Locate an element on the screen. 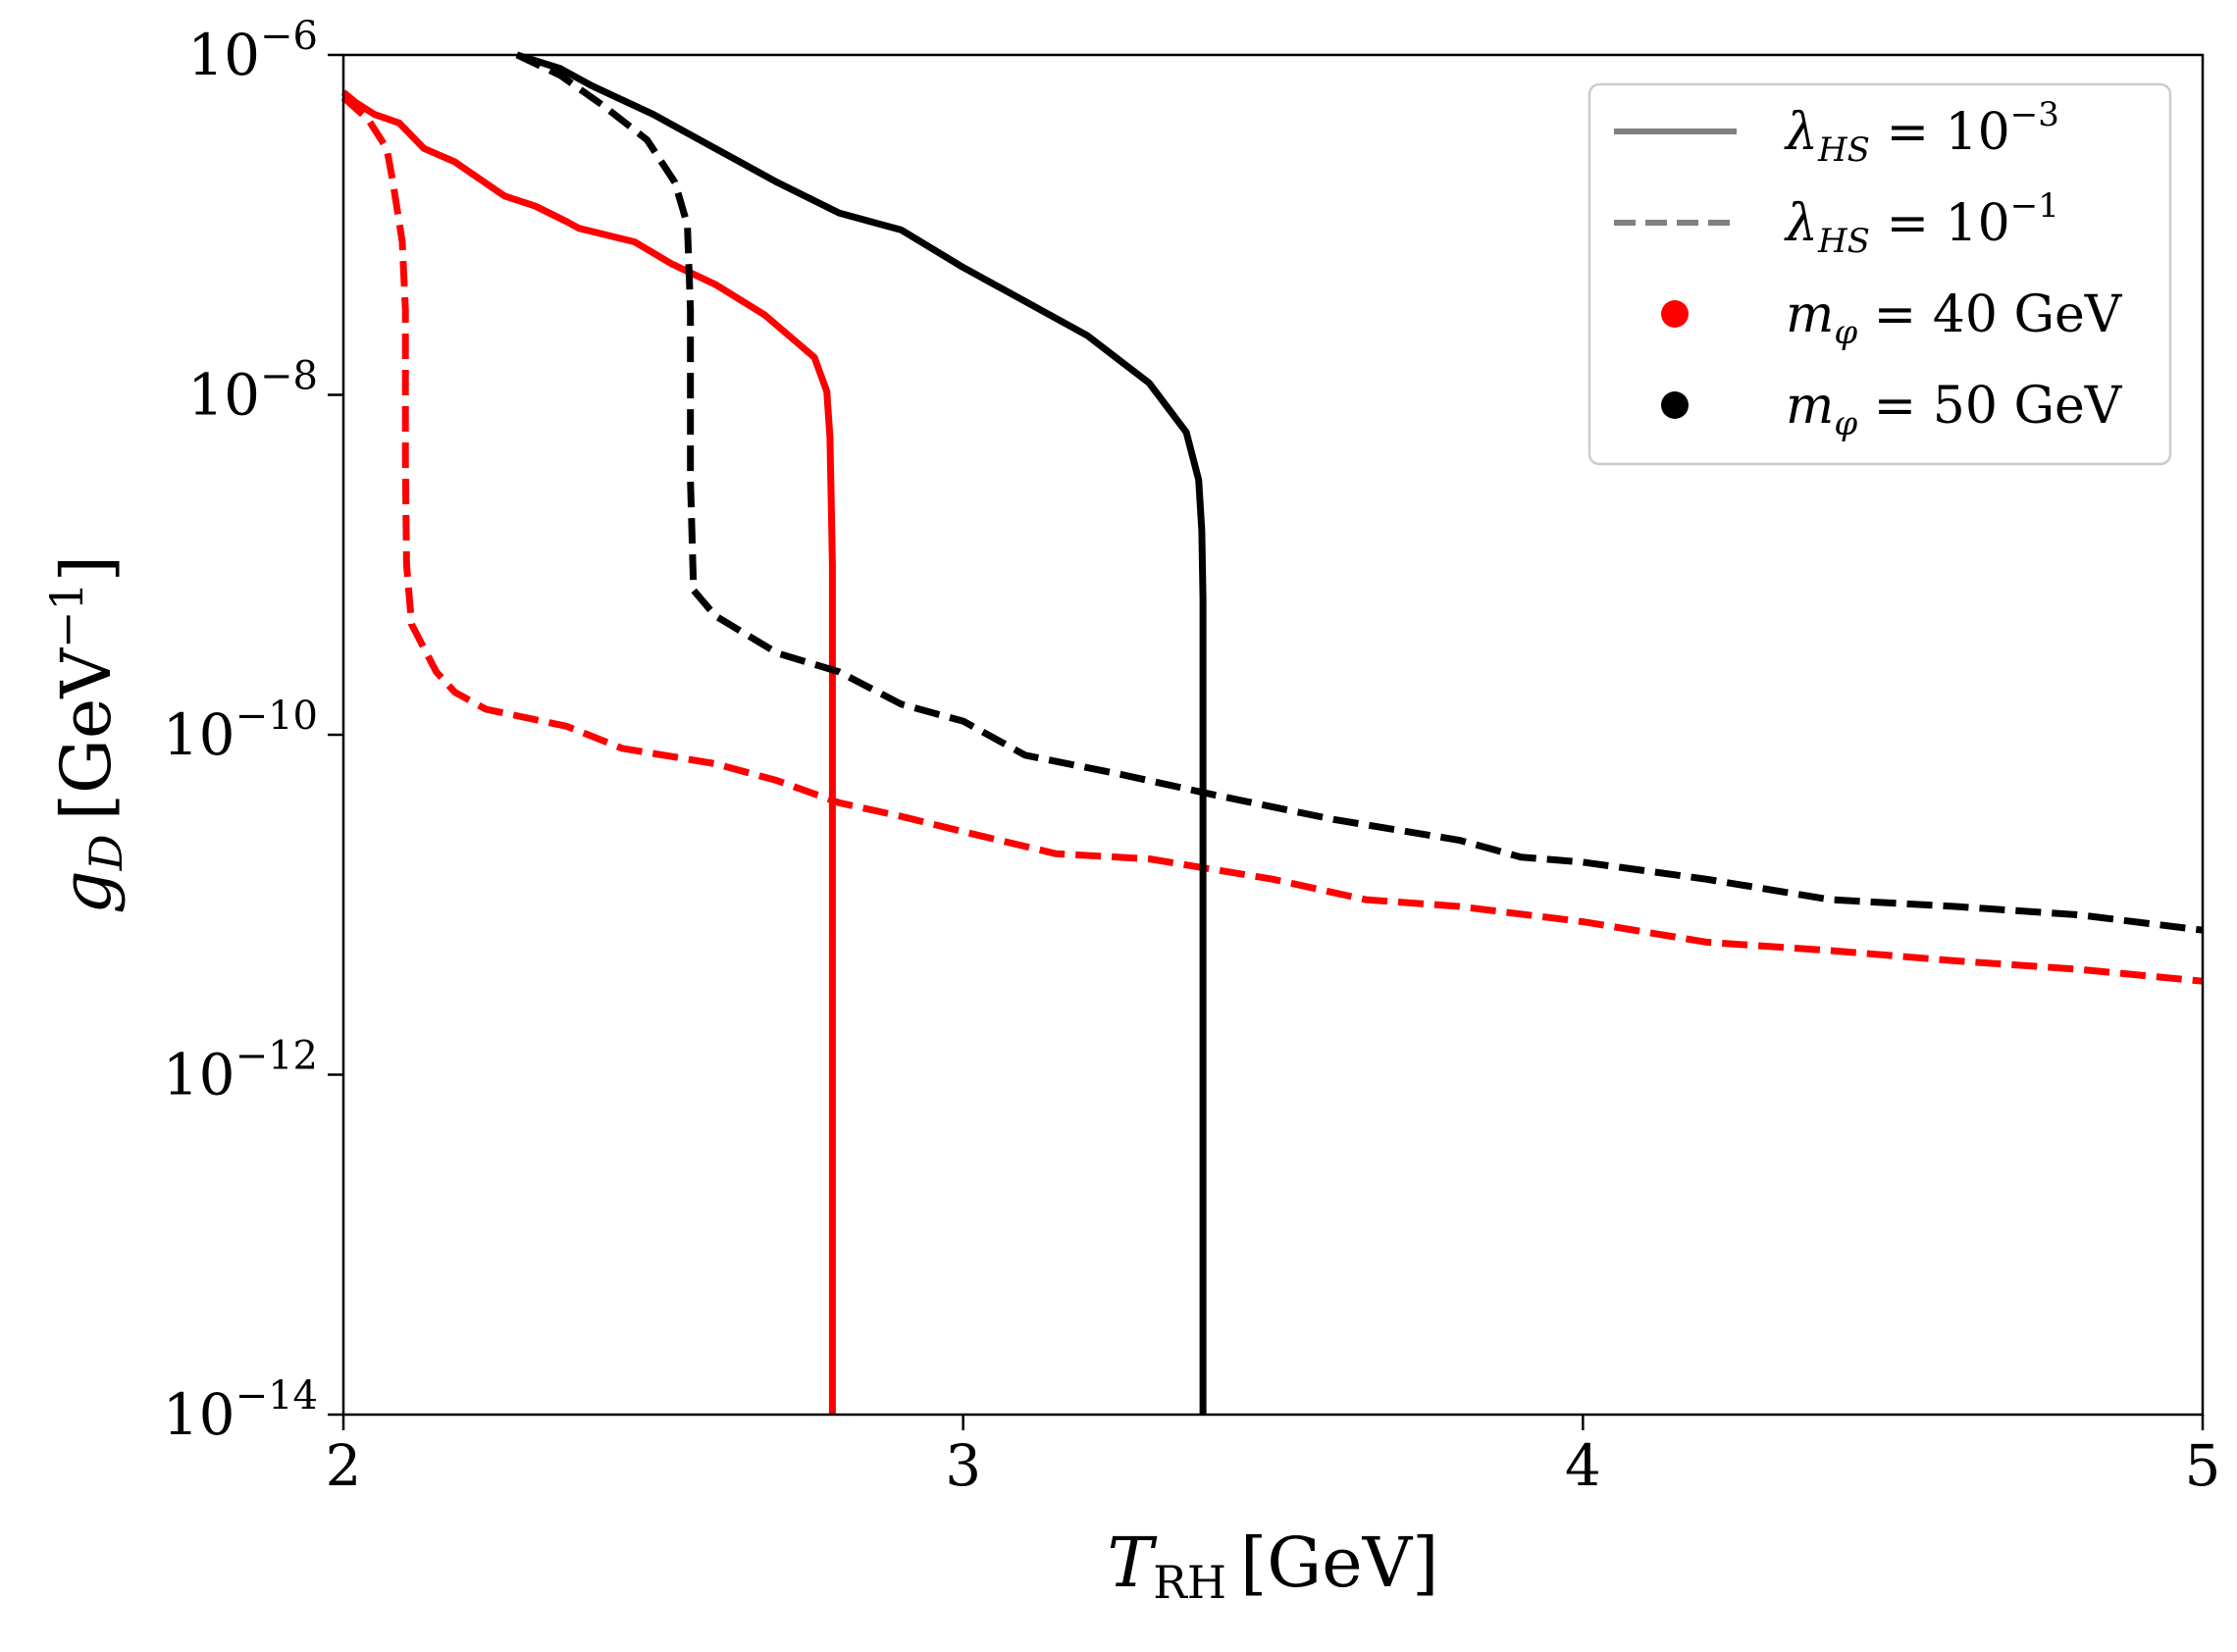 This screenshot has height=1652, width=2237. y-axis-label-sub: D is located at coordinates (105, 852).